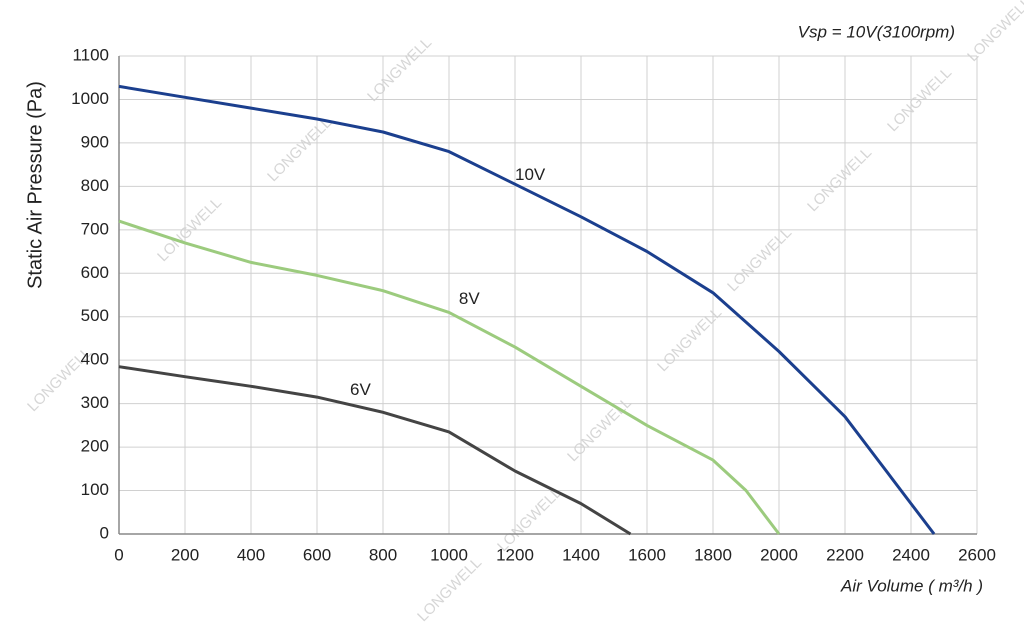  I want to click on y-tick-label: 1100, so click(90, 54).